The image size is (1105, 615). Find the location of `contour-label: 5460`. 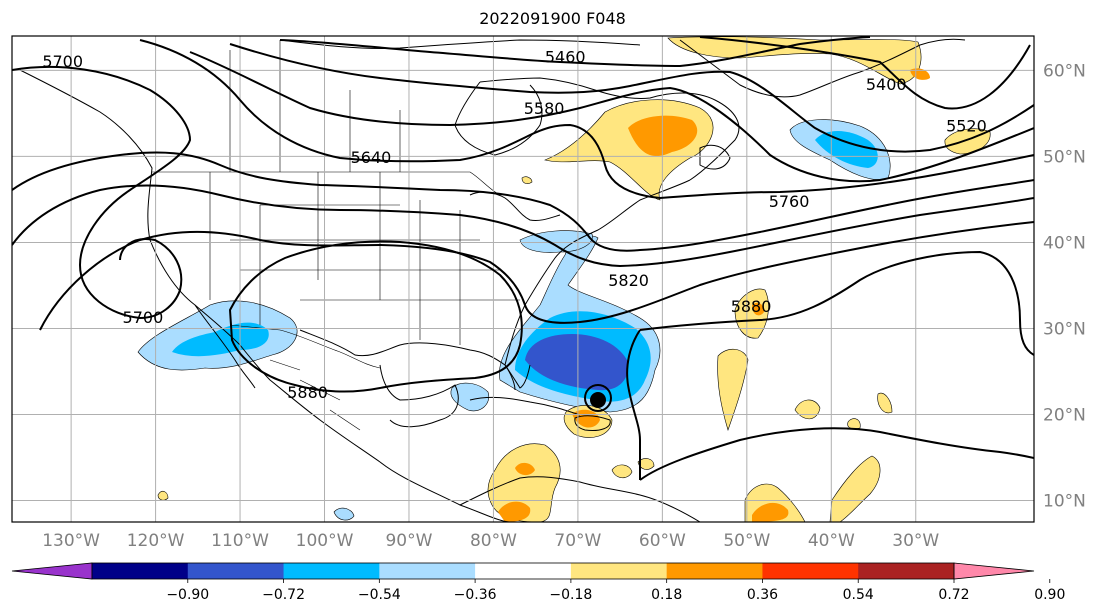

contour-label: 5460 is located at coordinates (565, 57).